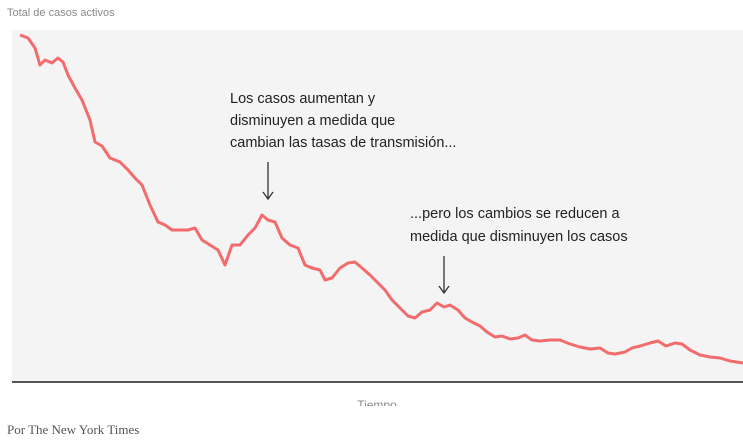 The width and height of the screenshot is (743, 441). What do you see at coordinates (303, 99) in the screenshot?
I see `annotation: Los casos aumentan y` at bounding box center [303, 99].